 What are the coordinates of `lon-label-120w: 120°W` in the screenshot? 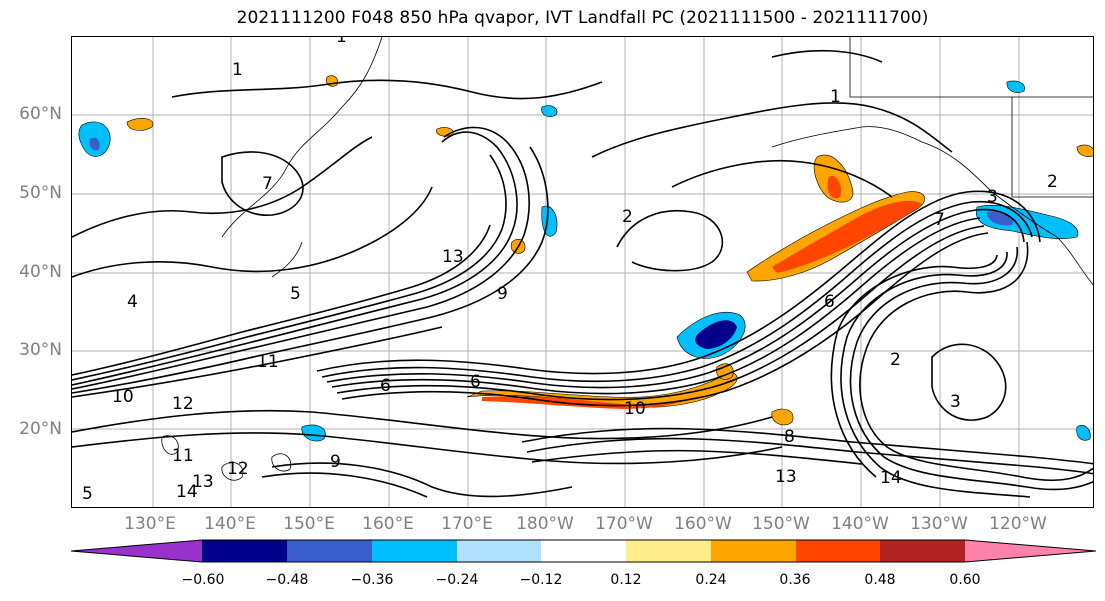 It's located at (1018, 524).